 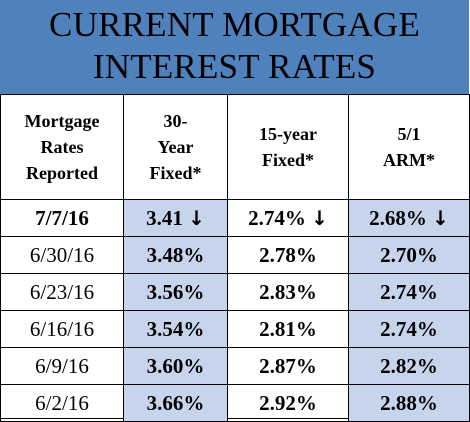 I want to click on rate-value: 2.68%, so click(x=398, y=217).